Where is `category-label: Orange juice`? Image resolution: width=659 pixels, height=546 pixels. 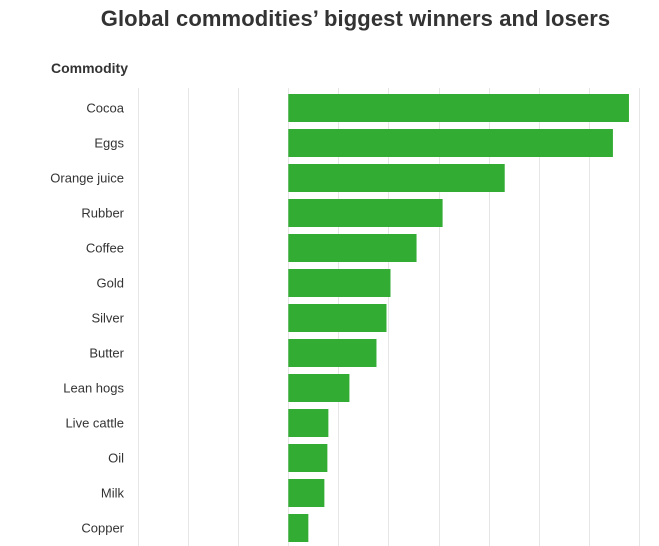 category-label: Orange juice is located at coordinates (87, 178).